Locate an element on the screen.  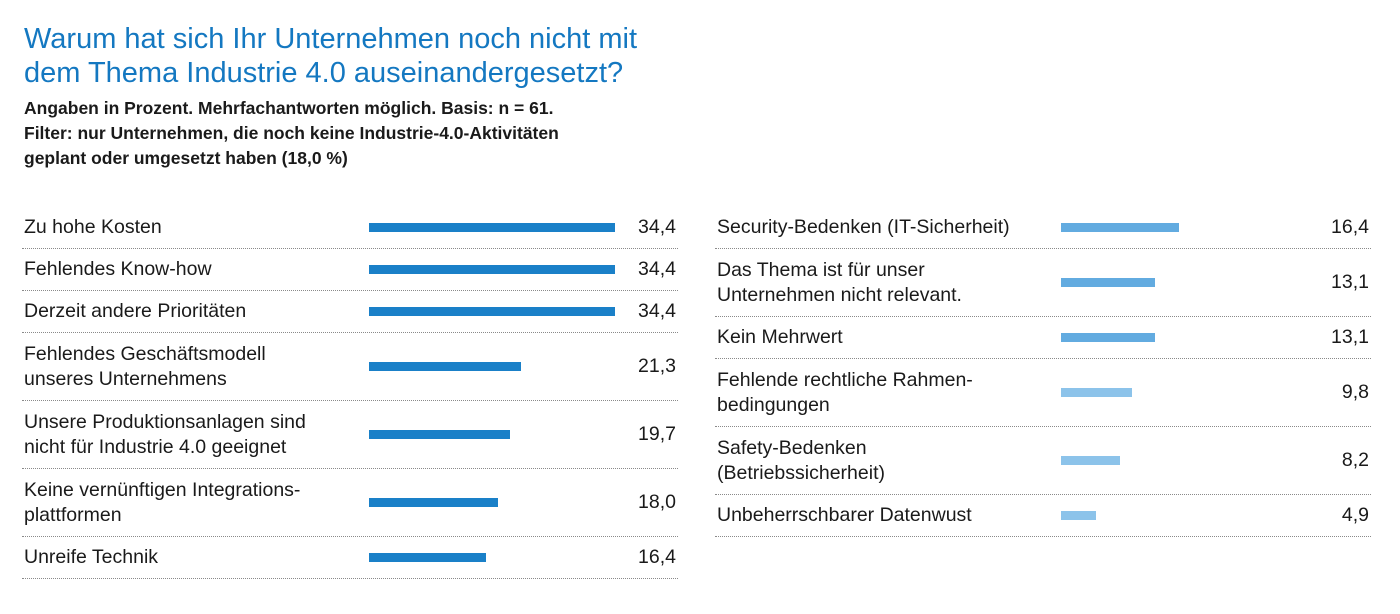
bar-row: Fehlendes Know-how 34,4 is located at coordinates (350, 270).